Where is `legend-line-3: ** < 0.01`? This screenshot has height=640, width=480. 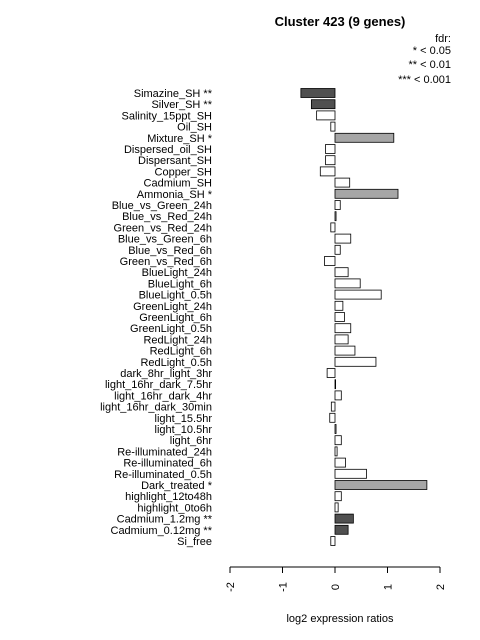 legend-line-3: ** < 0.01 is located at coordinates (429, 65).